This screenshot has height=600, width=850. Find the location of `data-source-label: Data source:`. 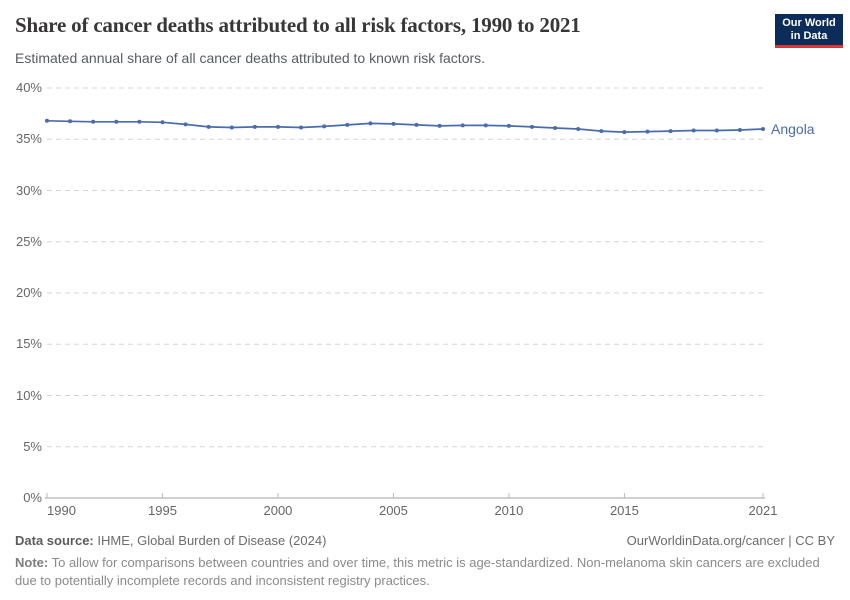

data-source-label: Data source: is located at coordinates (54, 540).